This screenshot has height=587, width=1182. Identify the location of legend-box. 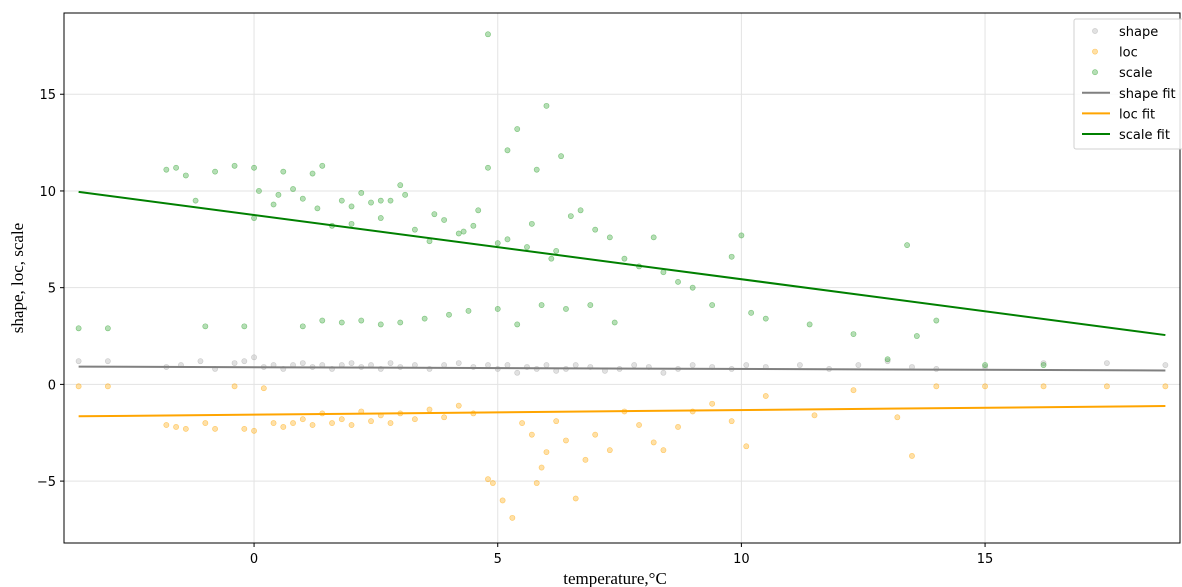
(1127, 84).